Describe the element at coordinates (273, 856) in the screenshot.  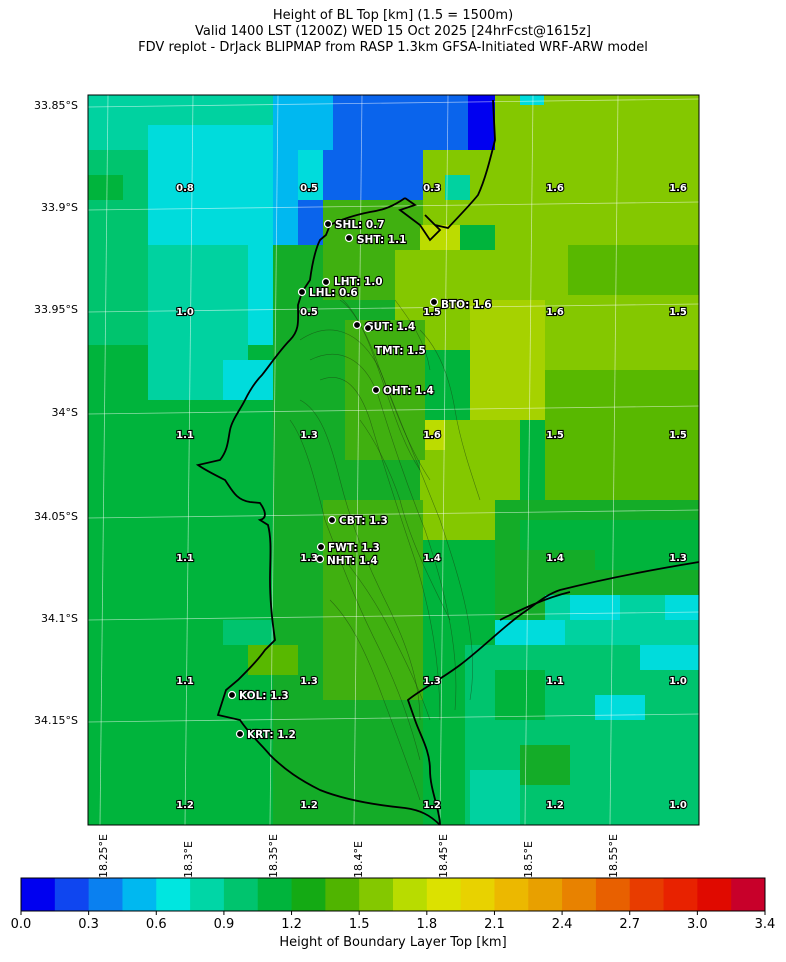
I see `longitude-tick-label: 18.35°E` at that location.